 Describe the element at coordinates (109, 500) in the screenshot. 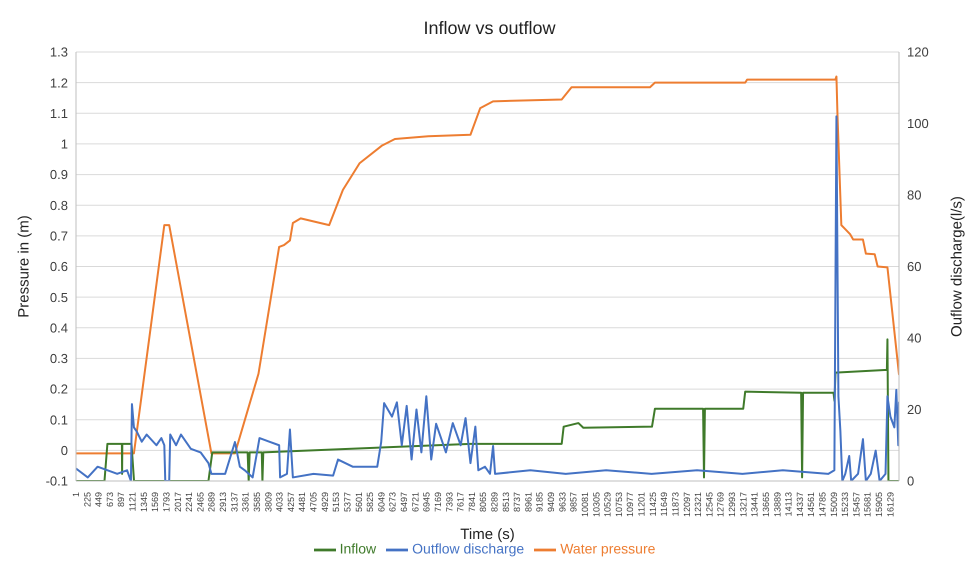

I see `x-tick-label: 673` at that location.